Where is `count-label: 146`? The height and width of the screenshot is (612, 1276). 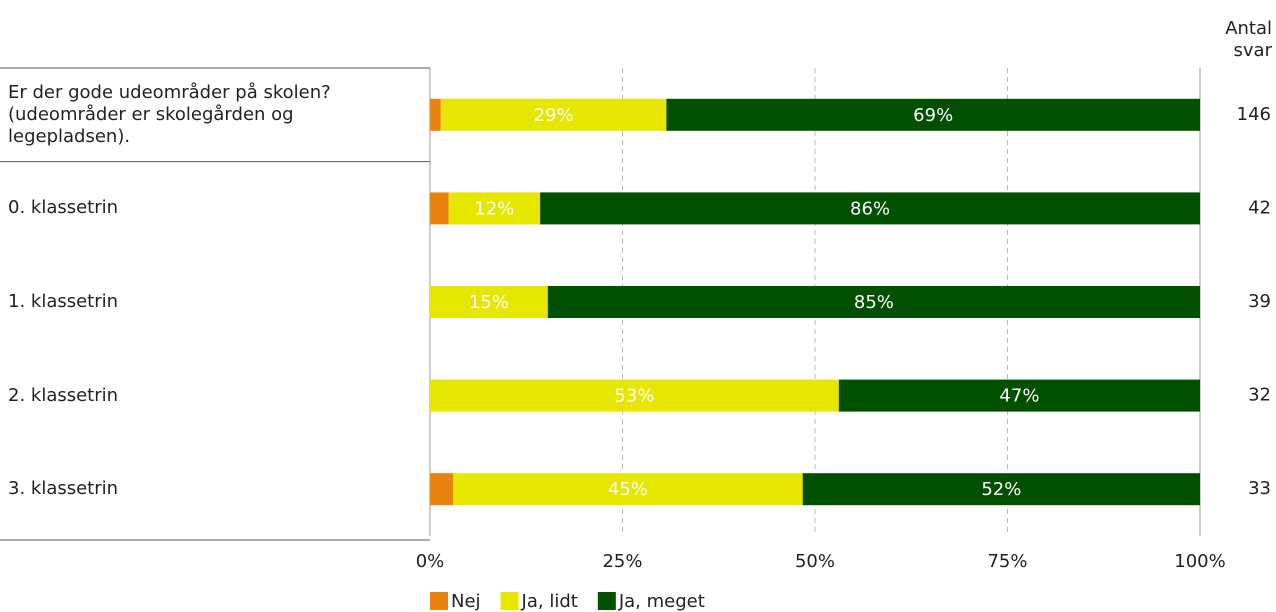 count-label: 146 is located at coordinates (1254, 114).